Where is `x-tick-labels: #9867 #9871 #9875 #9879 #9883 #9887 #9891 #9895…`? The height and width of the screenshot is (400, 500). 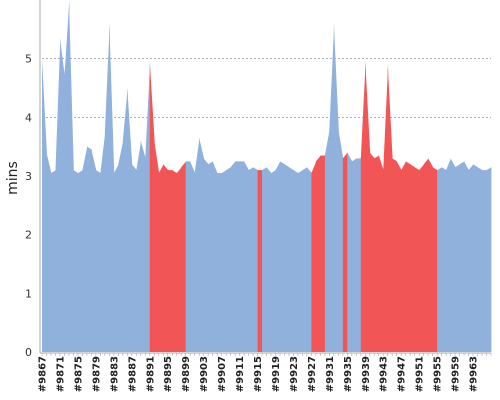 x-tick-labels: #9867 #9871 #9875 #9879 #9883 #9887 #9891 #9895… is located at coordinates (265, 372).